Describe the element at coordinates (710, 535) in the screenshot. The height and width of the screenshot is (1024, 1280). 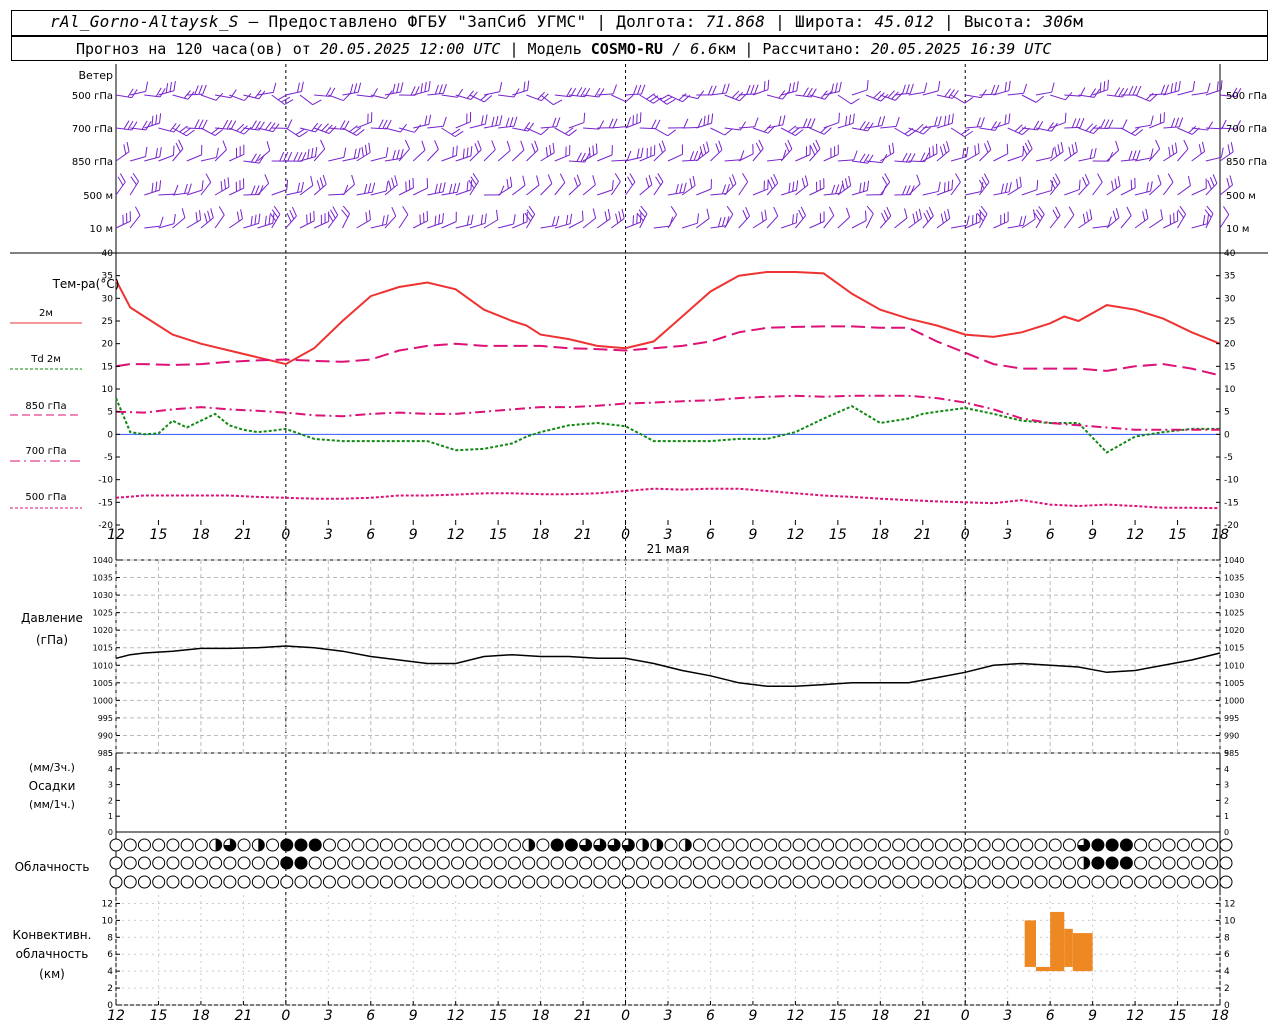
I see `hour-label-mid: 6` at that location.